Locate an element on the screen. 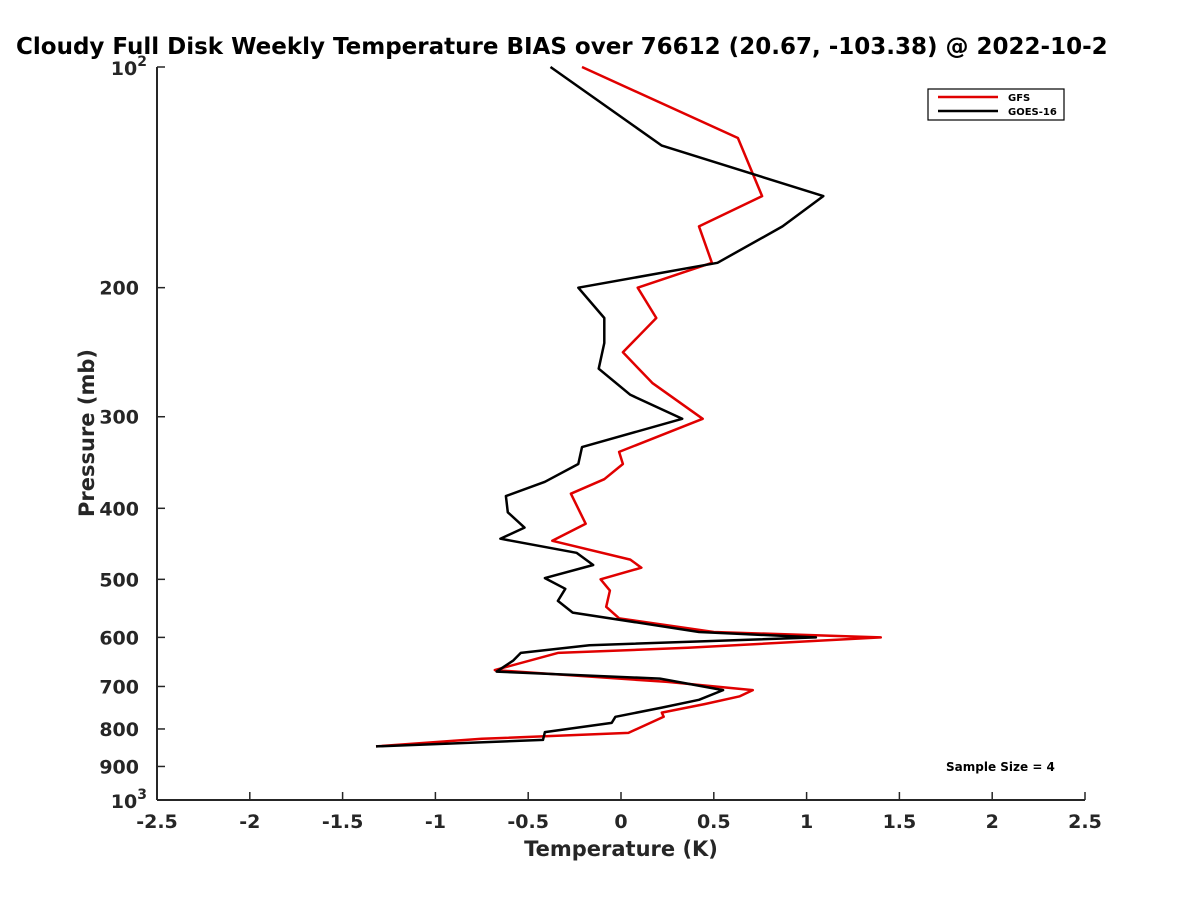 This screenshot has width=1200, height=900. legend: GFS GOES-16 is located at coordinates (996, 104).